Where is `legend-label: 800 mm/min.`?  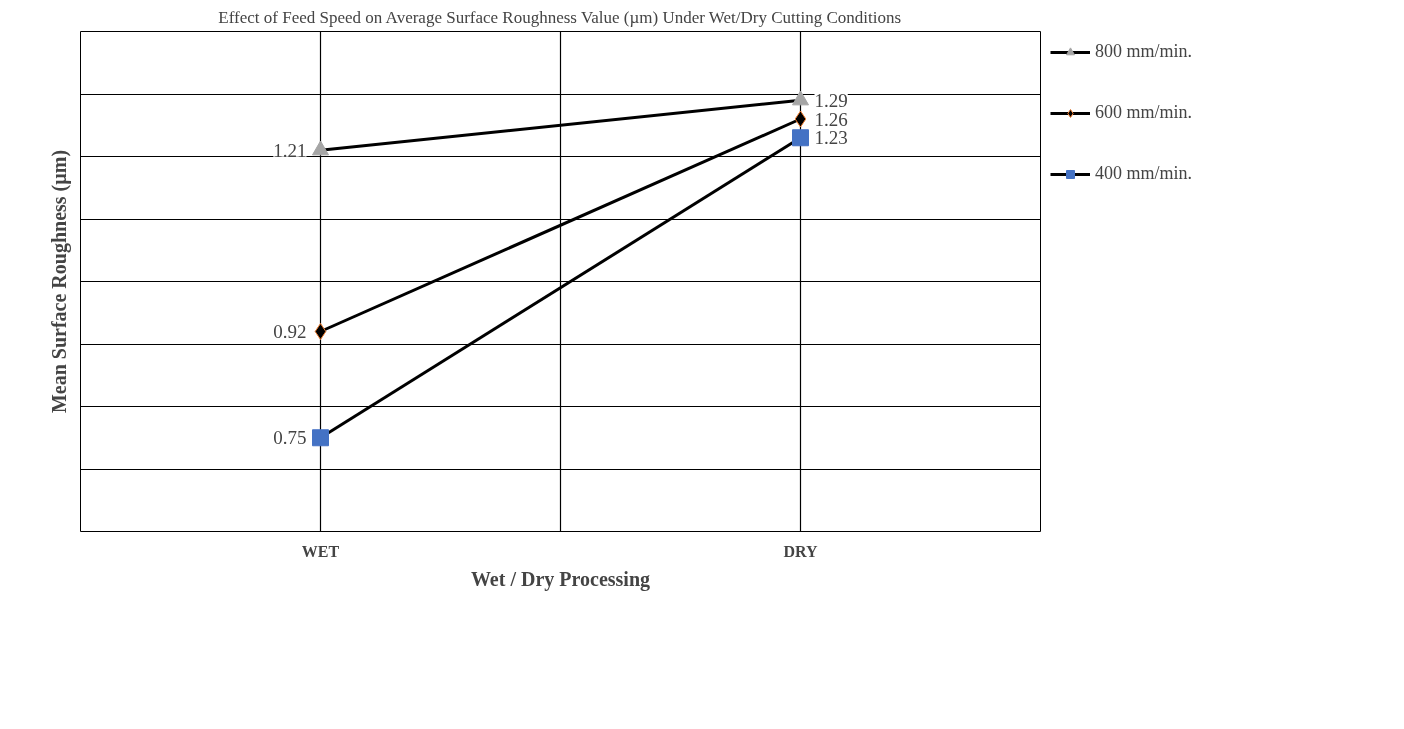 legend-label: 800 mm/min. is located at coordinates (1144, 51).